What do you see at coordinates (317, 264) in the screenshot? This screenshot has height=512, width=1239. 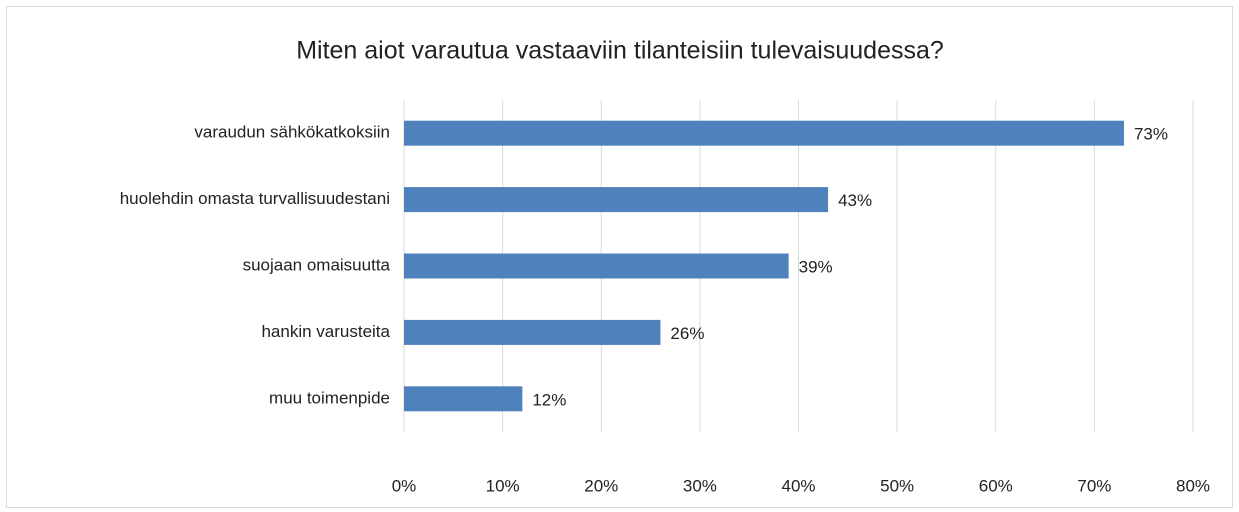 I see `y-tick-label: suojaan omaisuutta` at bounding box center [317, 264].